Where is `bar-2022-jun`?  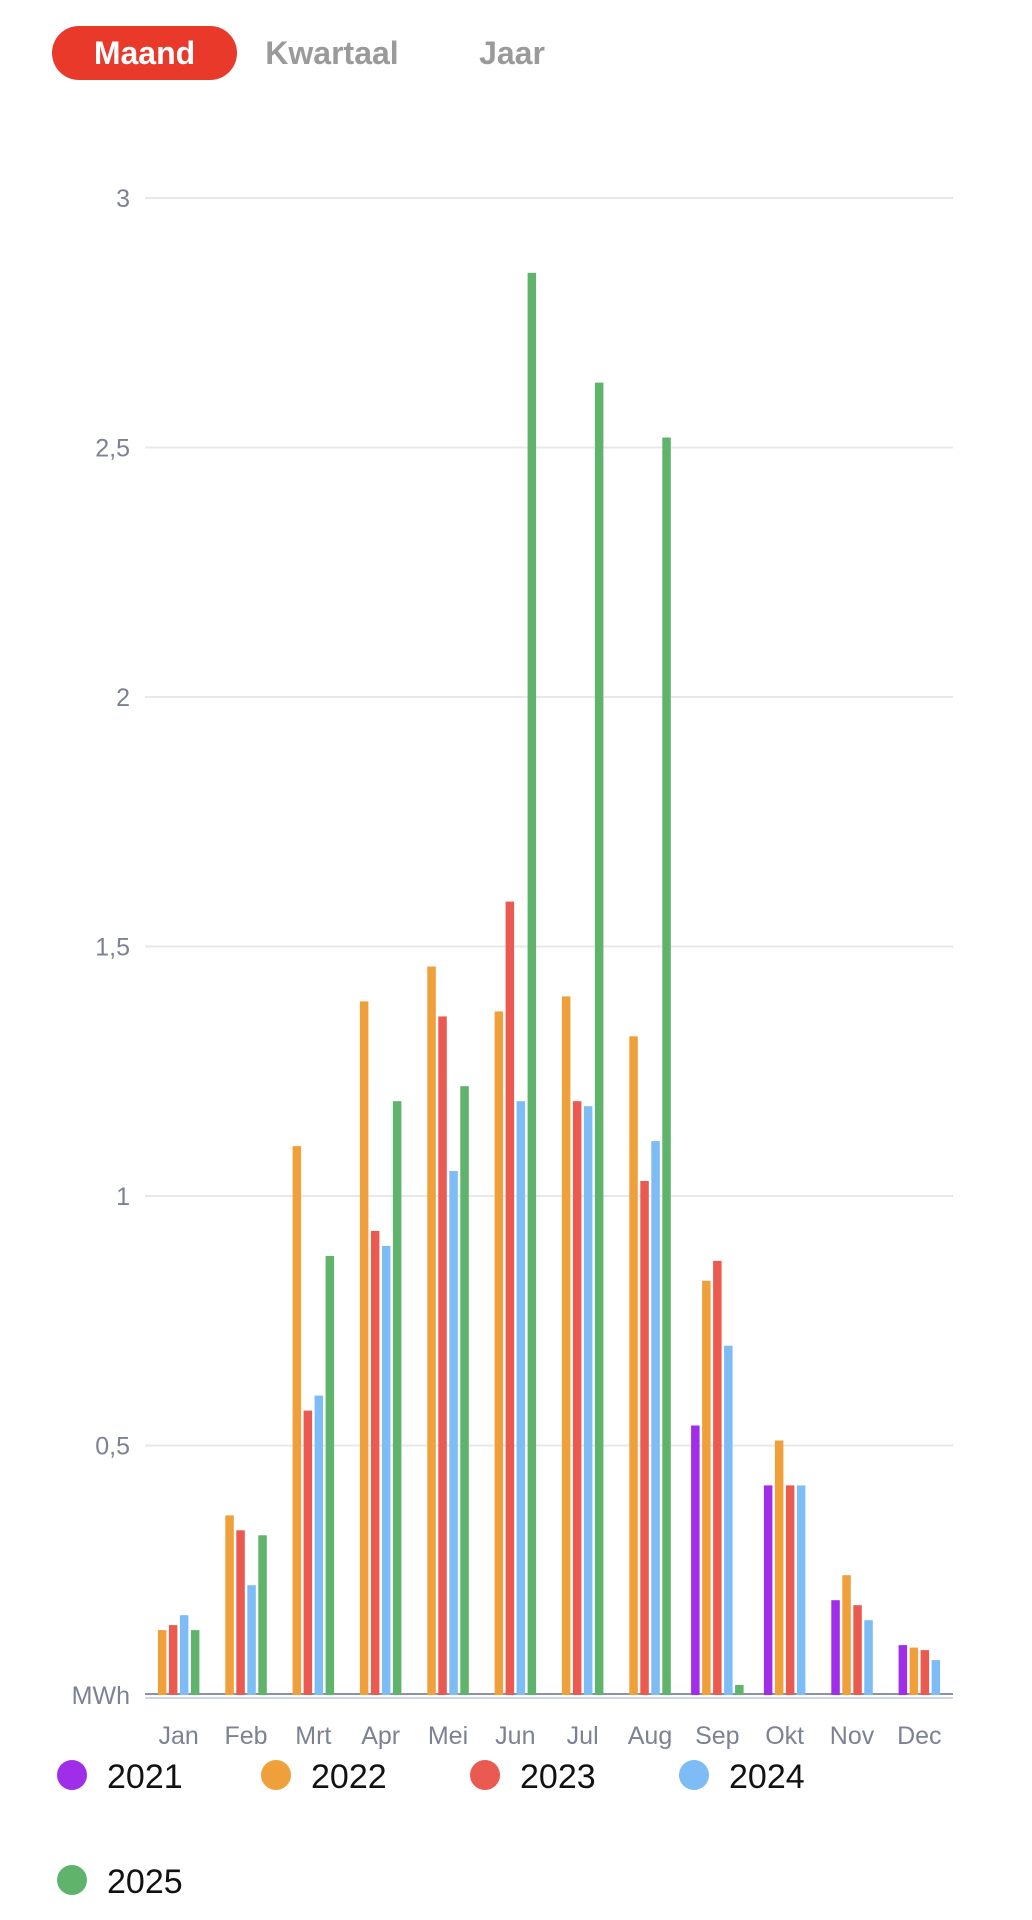
bar-2022-jun is located at coordinates (499, 1353).